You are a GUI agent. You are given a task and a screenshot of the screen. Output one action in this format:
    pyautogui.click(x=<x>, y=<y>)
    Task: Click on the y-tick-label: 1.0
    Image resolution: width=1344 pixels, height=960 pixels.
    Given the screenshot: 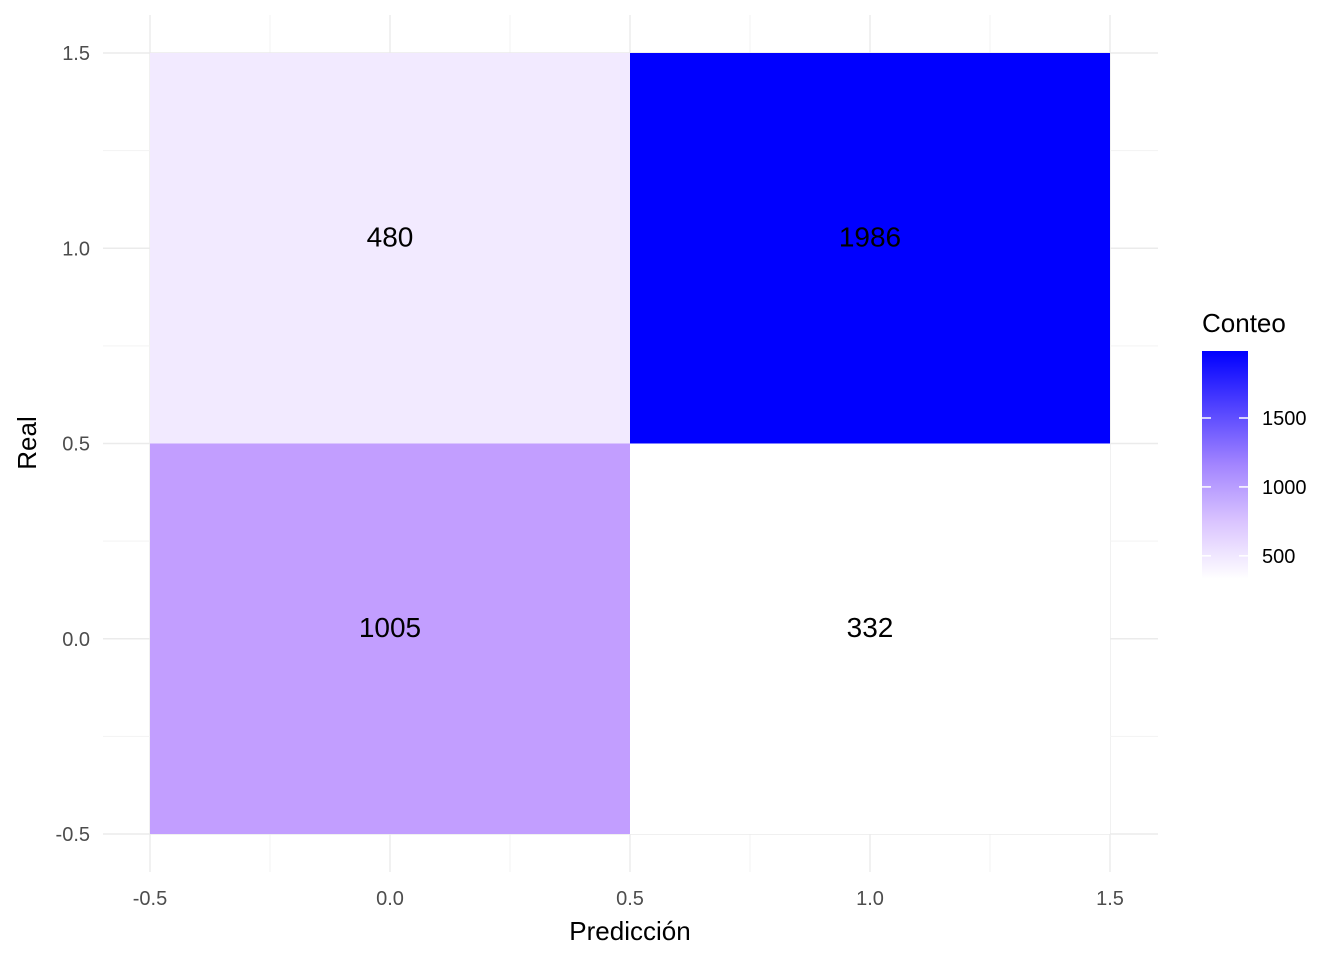 What is the action you would take?
    pyautogui.click(x=76, y=249)
    